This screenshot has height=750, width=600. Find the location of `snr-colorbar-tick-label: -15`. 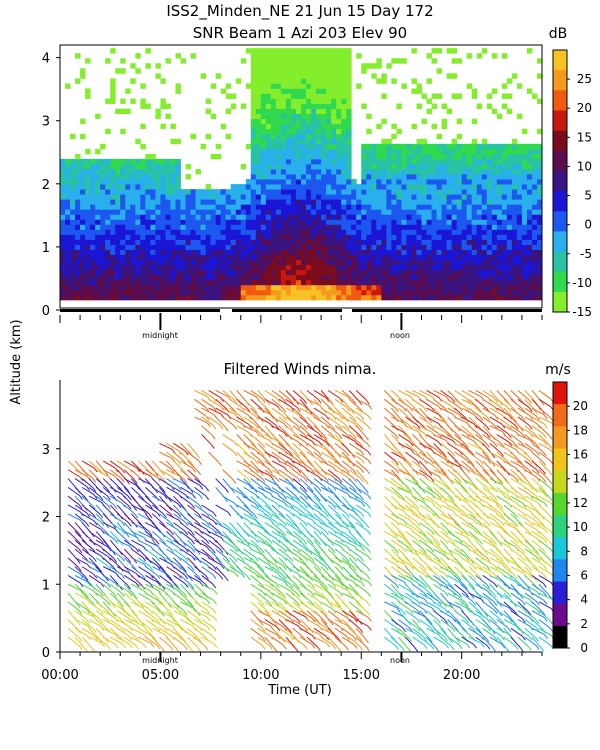

snr-colorbar-tick-label: -15 is located at coordinates (582, 312).